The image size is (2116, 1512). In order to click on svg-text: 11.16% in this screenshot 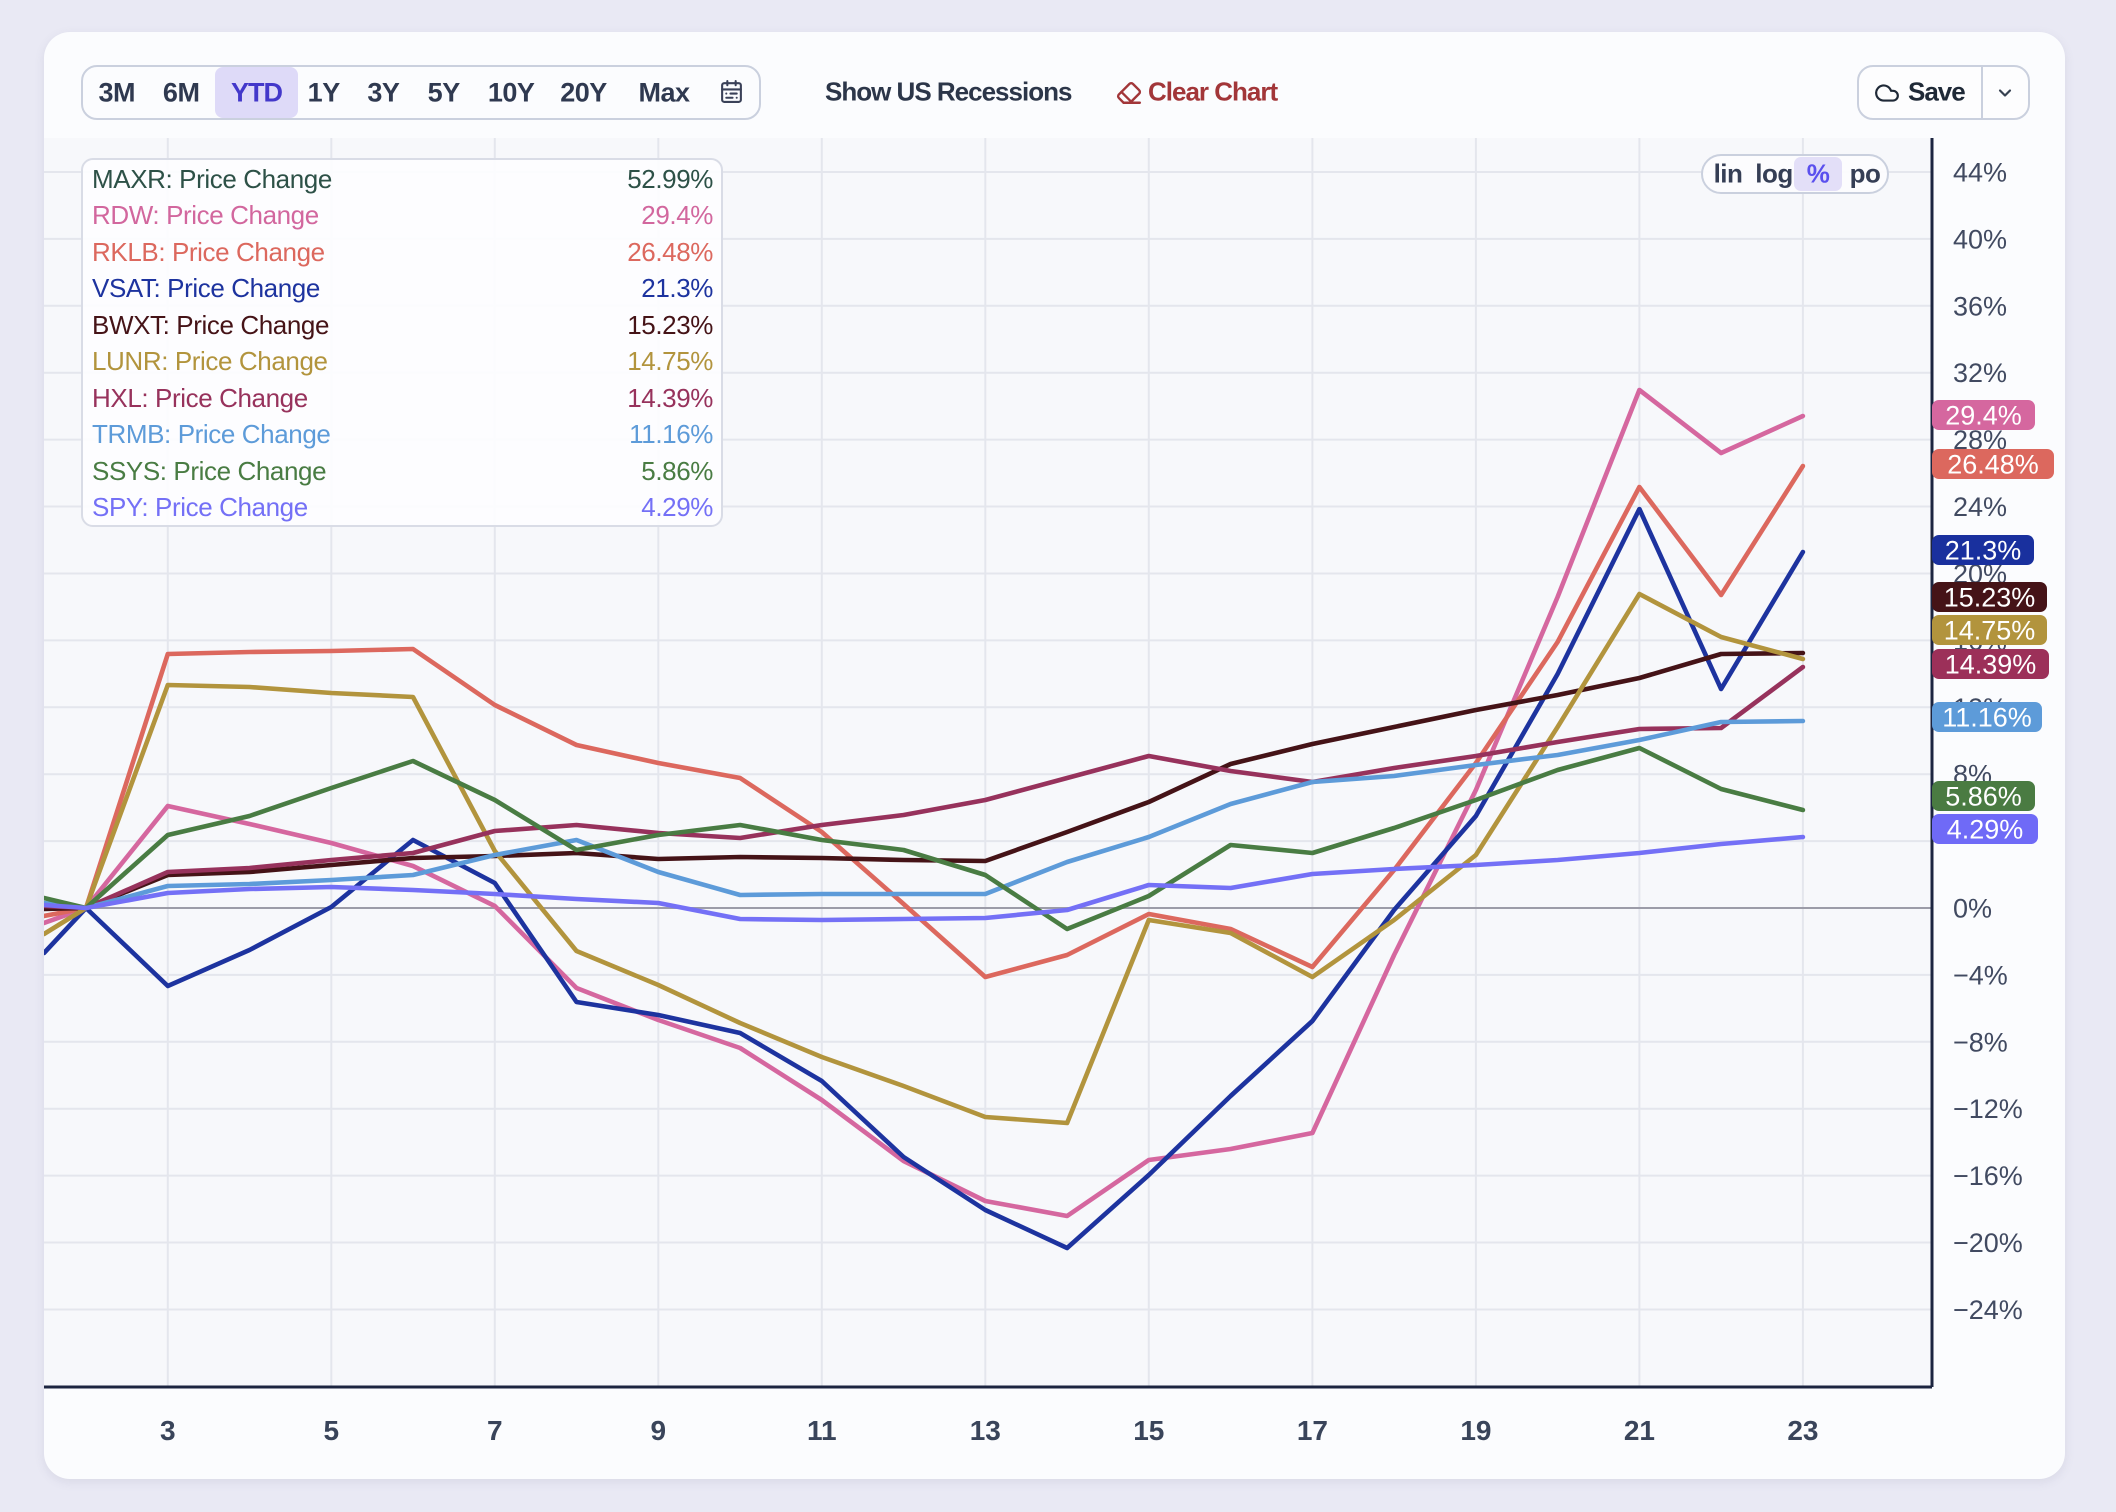, I will do `click(1987, 718)`.